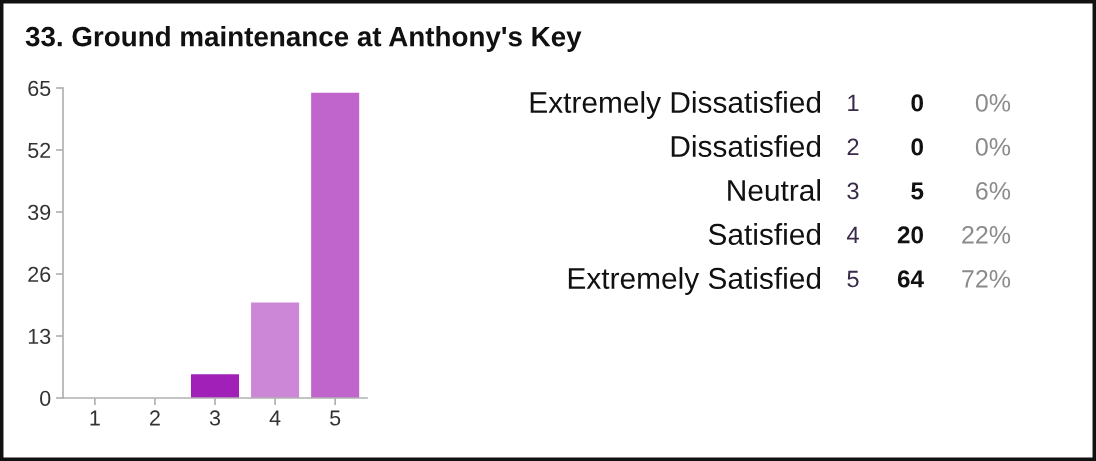 The height and width of the screenshot is (461, 1096). Describe the element at coordinates (986, 235) in the screenshot. I see `text: 22%` at that location.